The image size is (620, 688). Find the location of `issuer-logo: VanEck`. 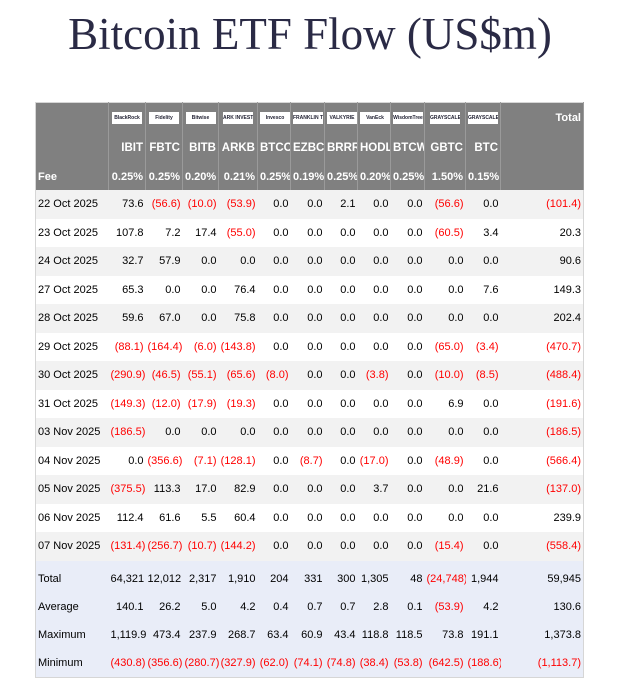

issuer-logo: VanEck is located at coordinates (375, 118).